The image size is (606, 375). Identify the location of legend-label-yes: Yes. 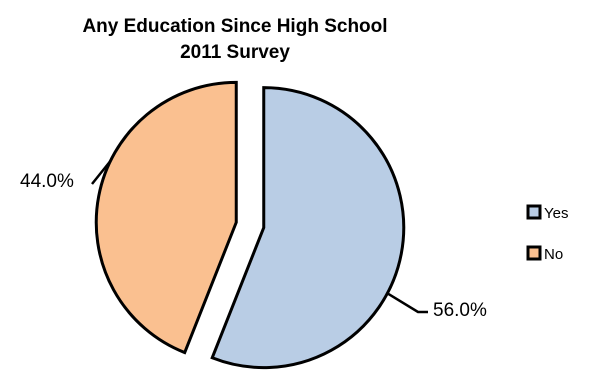
(556, 213).